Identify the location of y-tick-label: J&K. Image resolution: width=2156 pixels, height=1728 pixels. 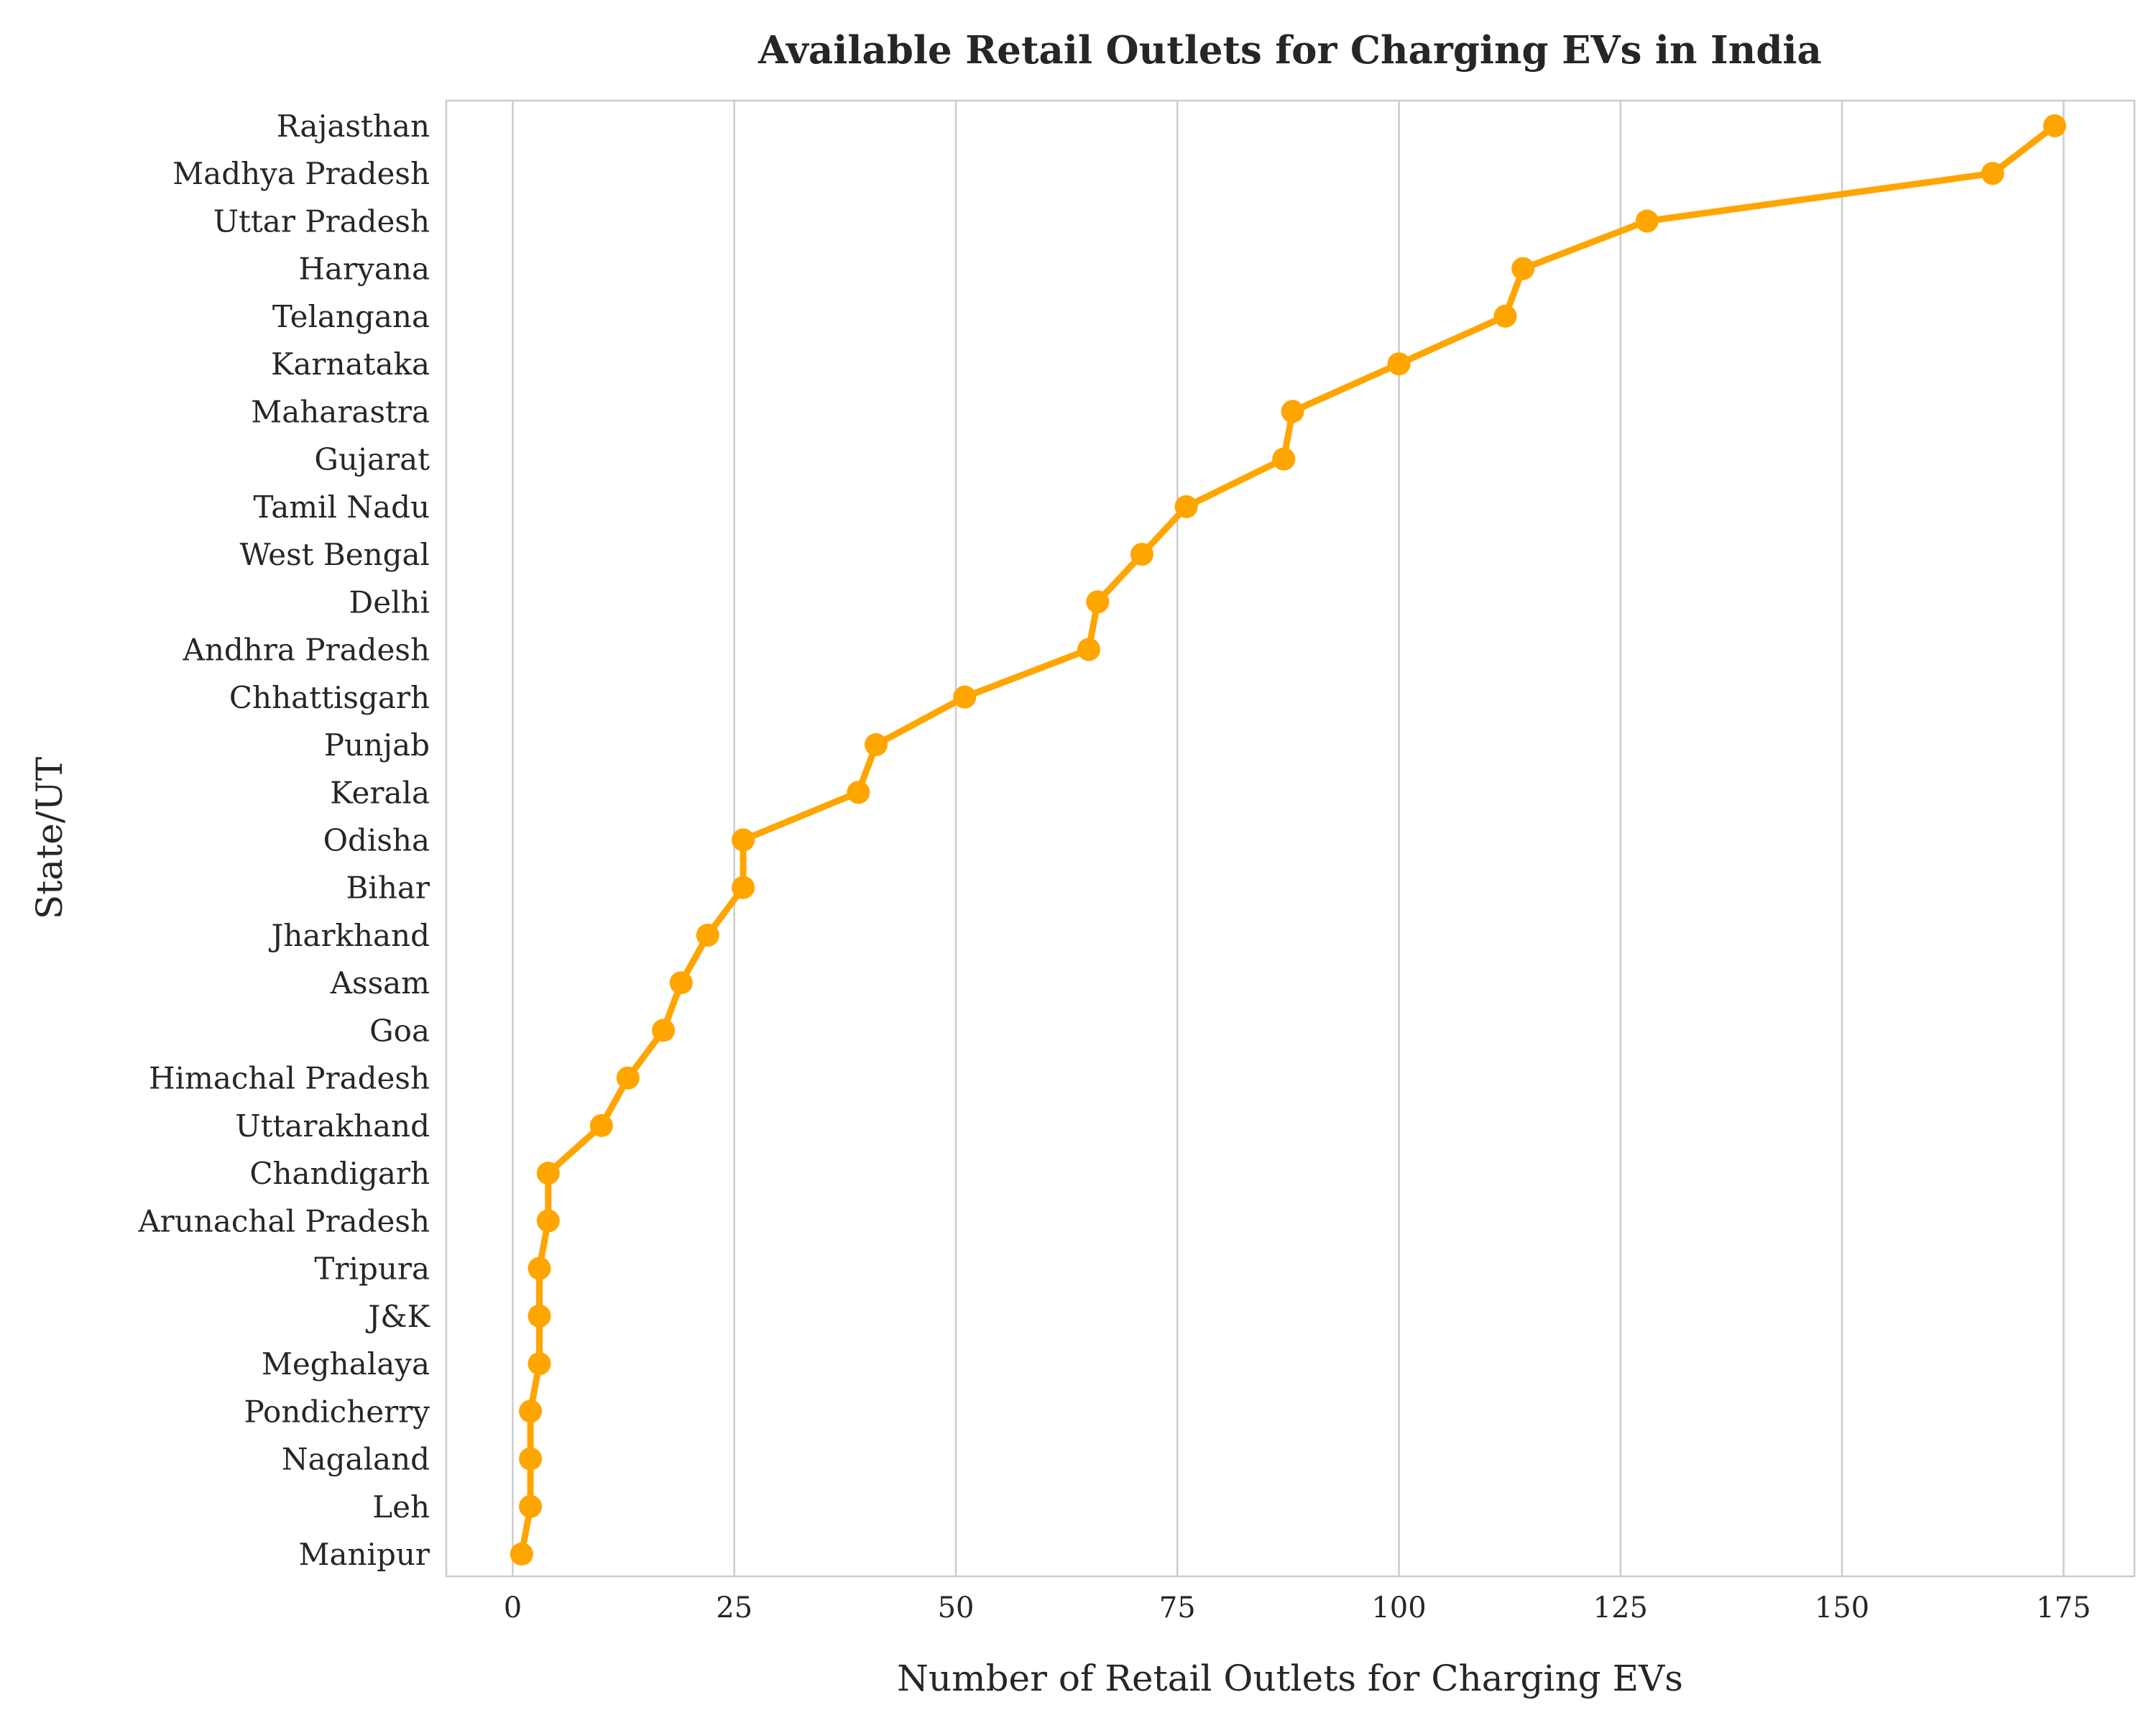
(397, 1316).